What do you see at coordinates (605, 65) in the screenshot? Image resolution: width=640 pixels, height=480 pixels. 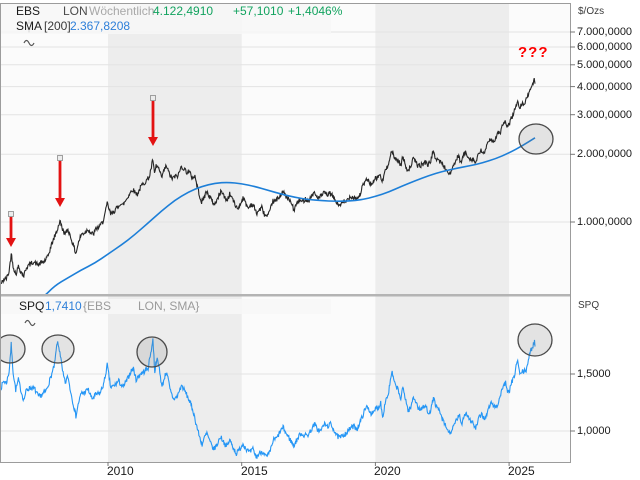 I see `price-axis-tick-label: 5.000,0000` at bounding box center [605, 65].